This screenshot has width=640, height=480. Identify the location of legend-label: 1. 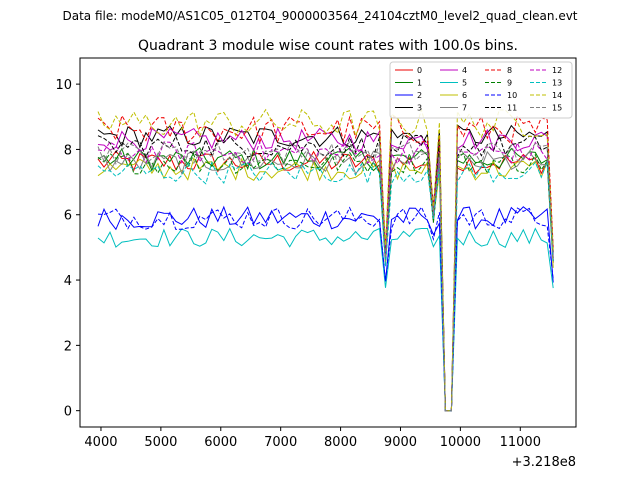
(419, 83).